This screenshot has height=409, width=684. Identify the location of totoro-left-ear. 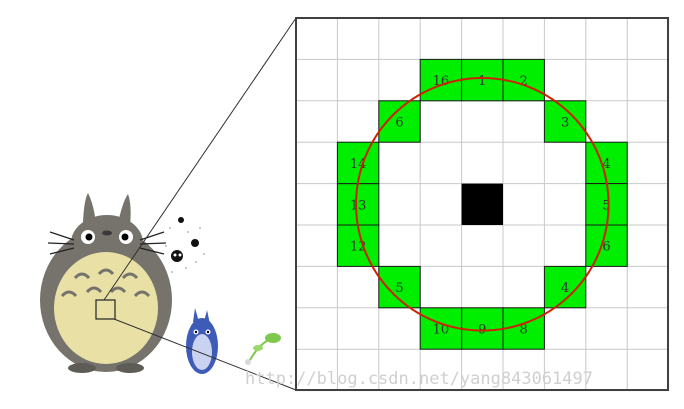
(89, 208).